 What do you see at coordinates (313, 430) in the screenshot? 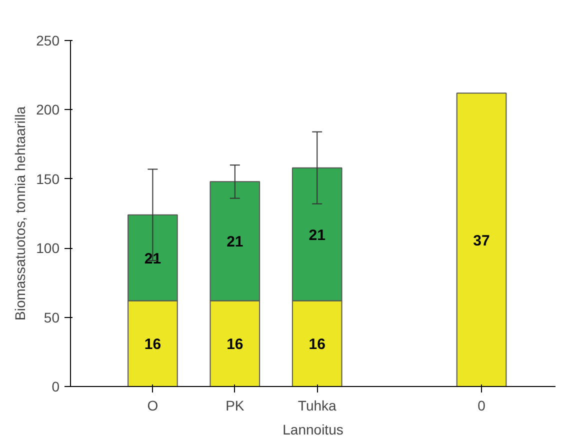
I see `x-axis-title: Lannoitus` at bounding box center [313, 430].